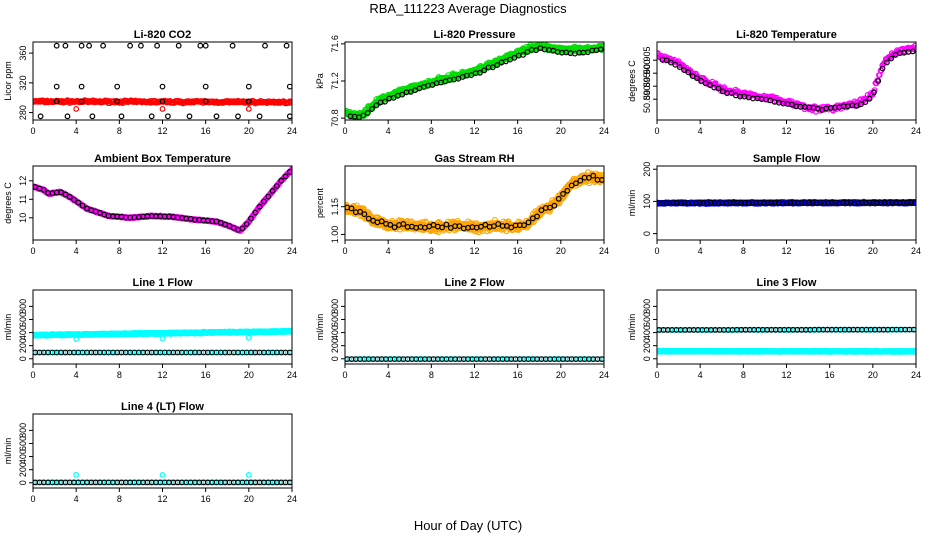  What do you see at coordinates (320, 202) in the screenshot?
I see `y-axis-label: percent` at bounding box center [320, 202].